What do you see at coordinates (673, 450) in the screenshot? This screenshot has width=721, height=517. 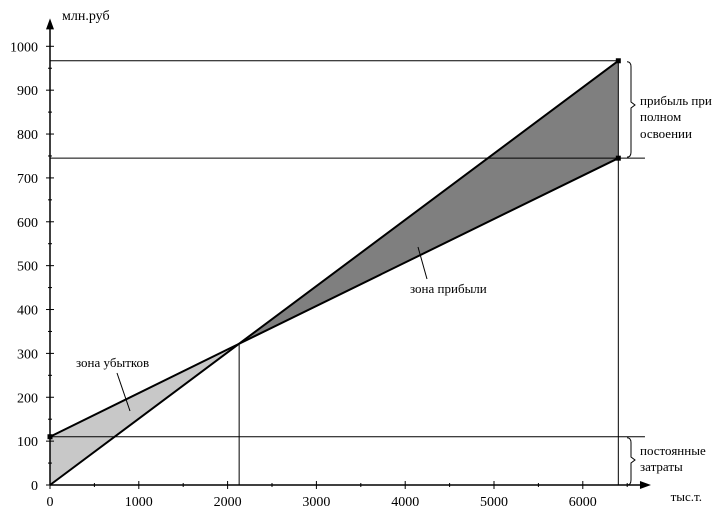 I see `fixed-cost-label-1: постоянные` at bounding box center [673, 450].